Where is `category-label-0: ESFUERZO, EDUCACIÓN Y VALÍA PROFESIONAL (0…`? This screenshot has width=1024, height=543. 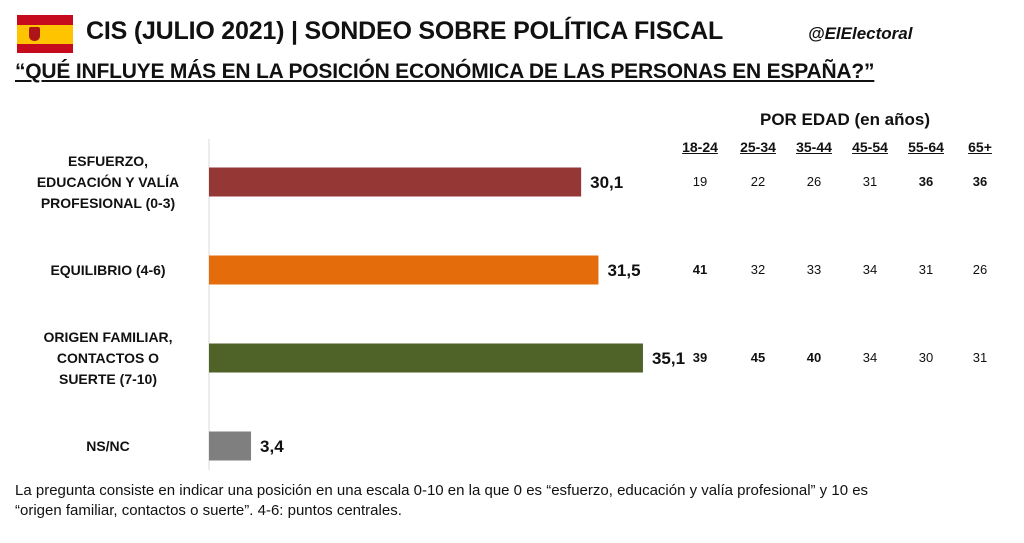
category-label-0: ESFUERZO, EDUCACIÓN Y VALÍA PROFESIONAL (0… is located at coordinates (108, 182).